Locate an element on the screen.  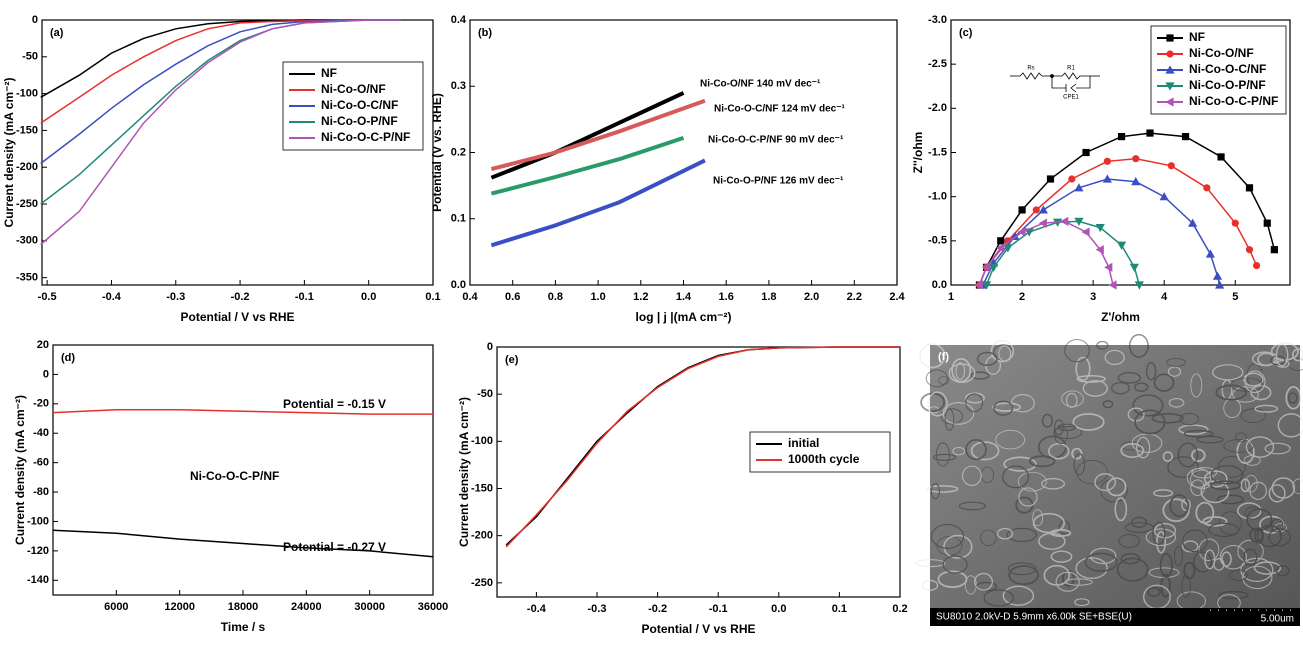
y-tick-label: 0.0 is located at coordinates (939, 285).